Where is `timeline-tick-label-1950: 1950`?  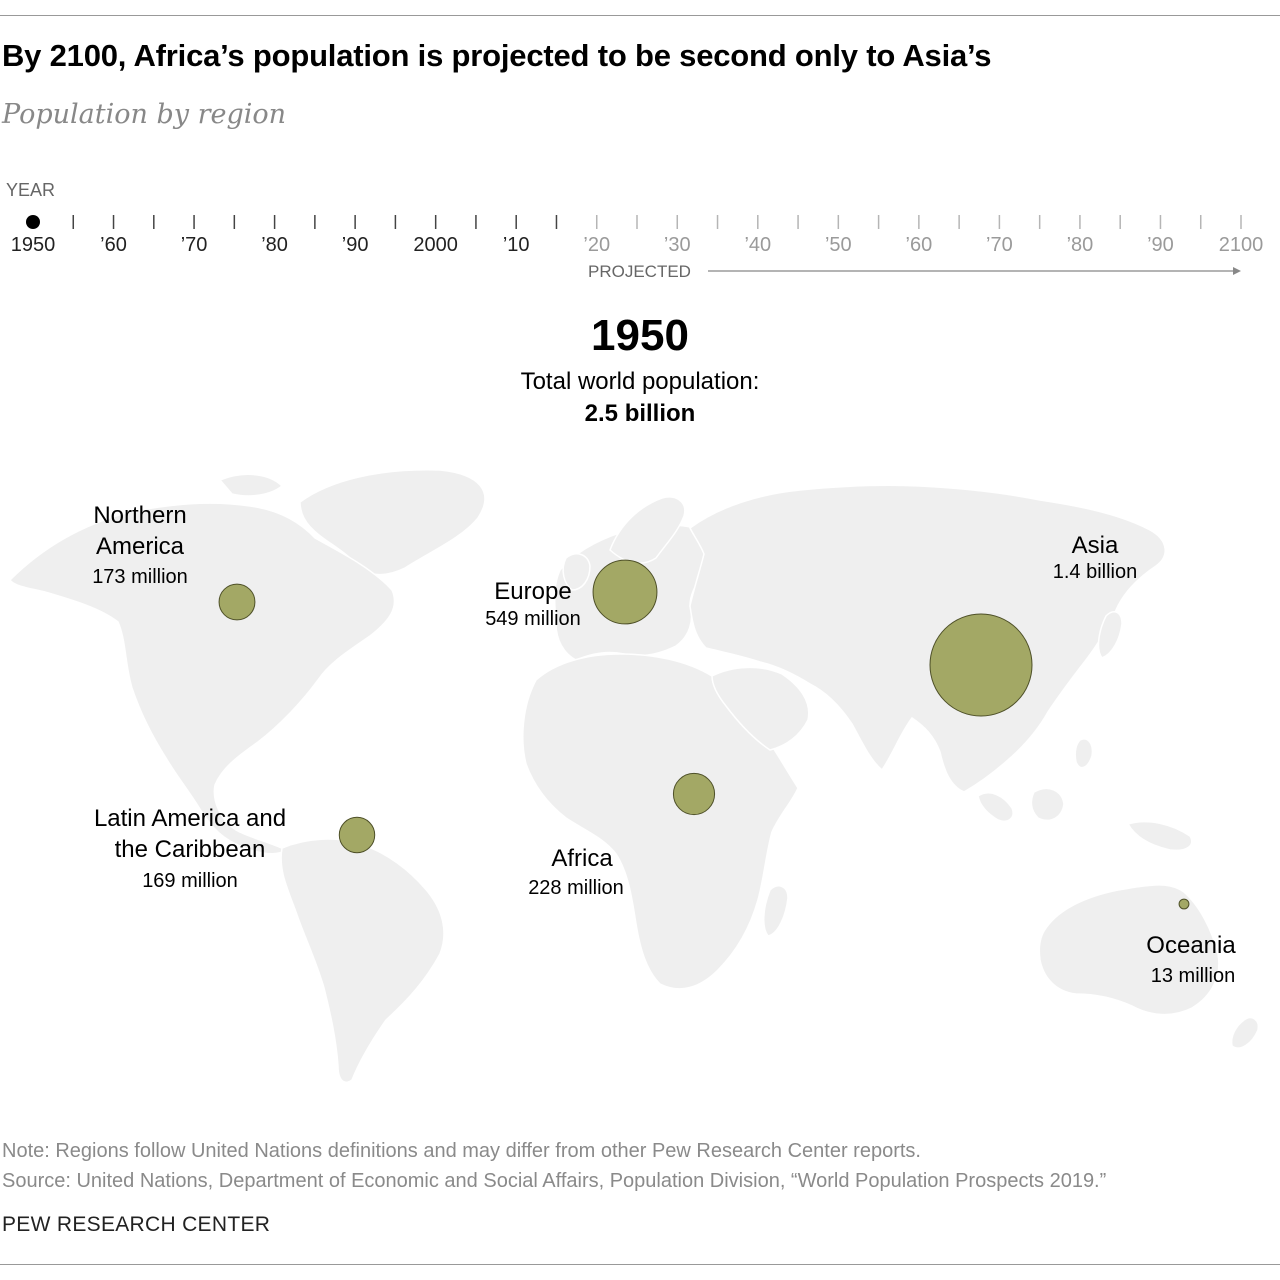
timeline-tick-label-1950: 1950 is located at coordinates (33, 245).